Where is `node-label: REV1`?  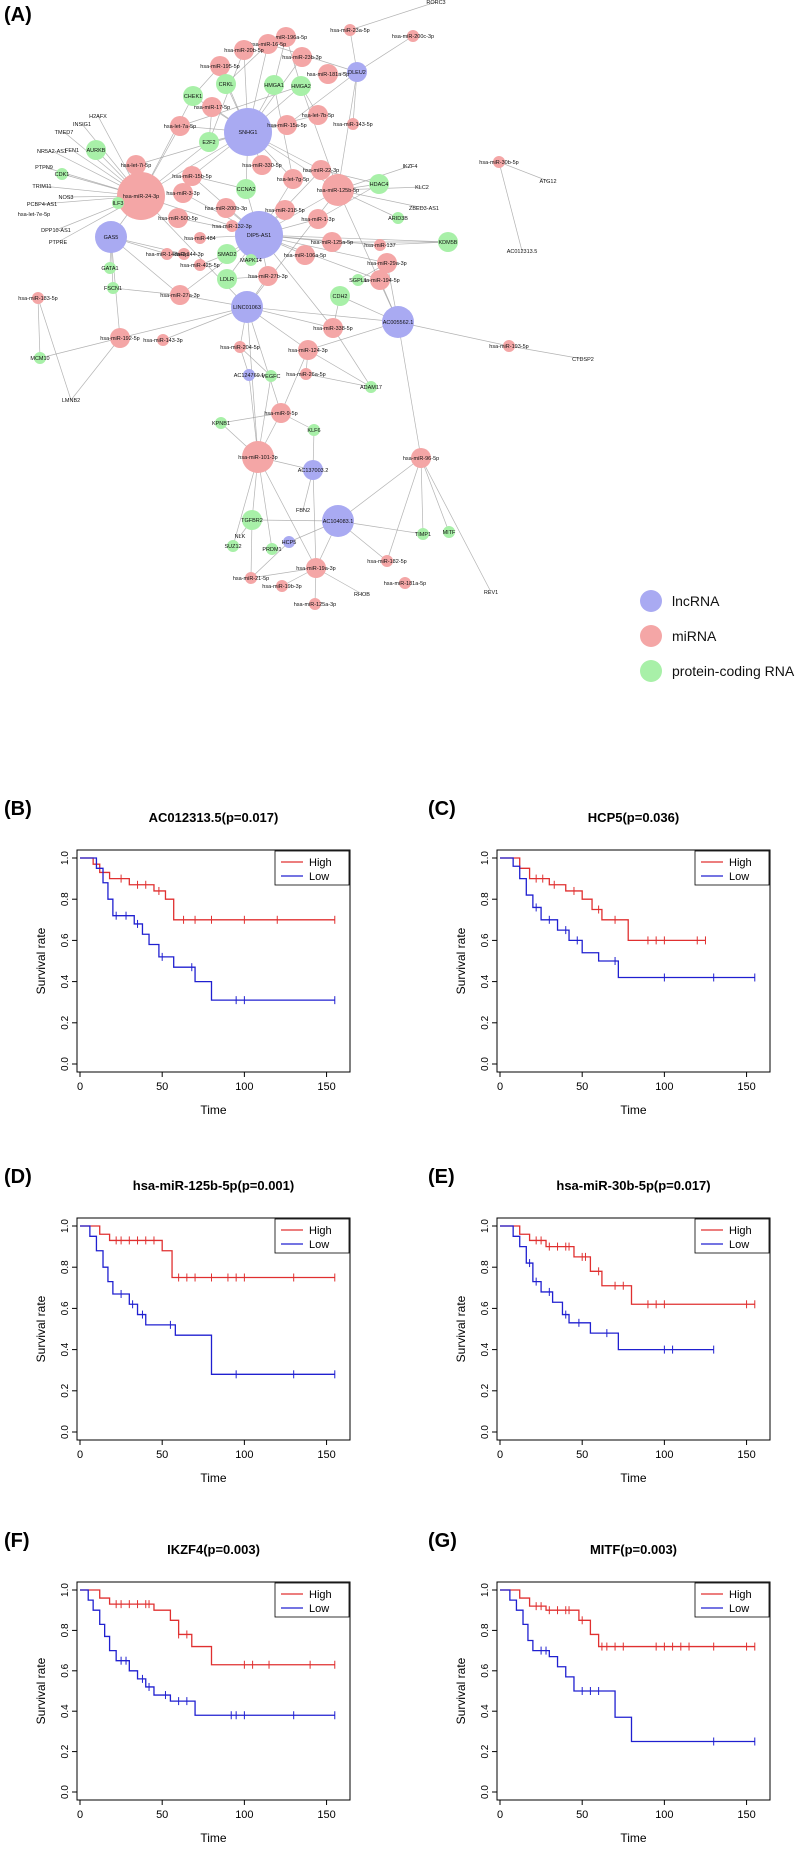 node-label: REV1 is located at coordinates (491, 593).